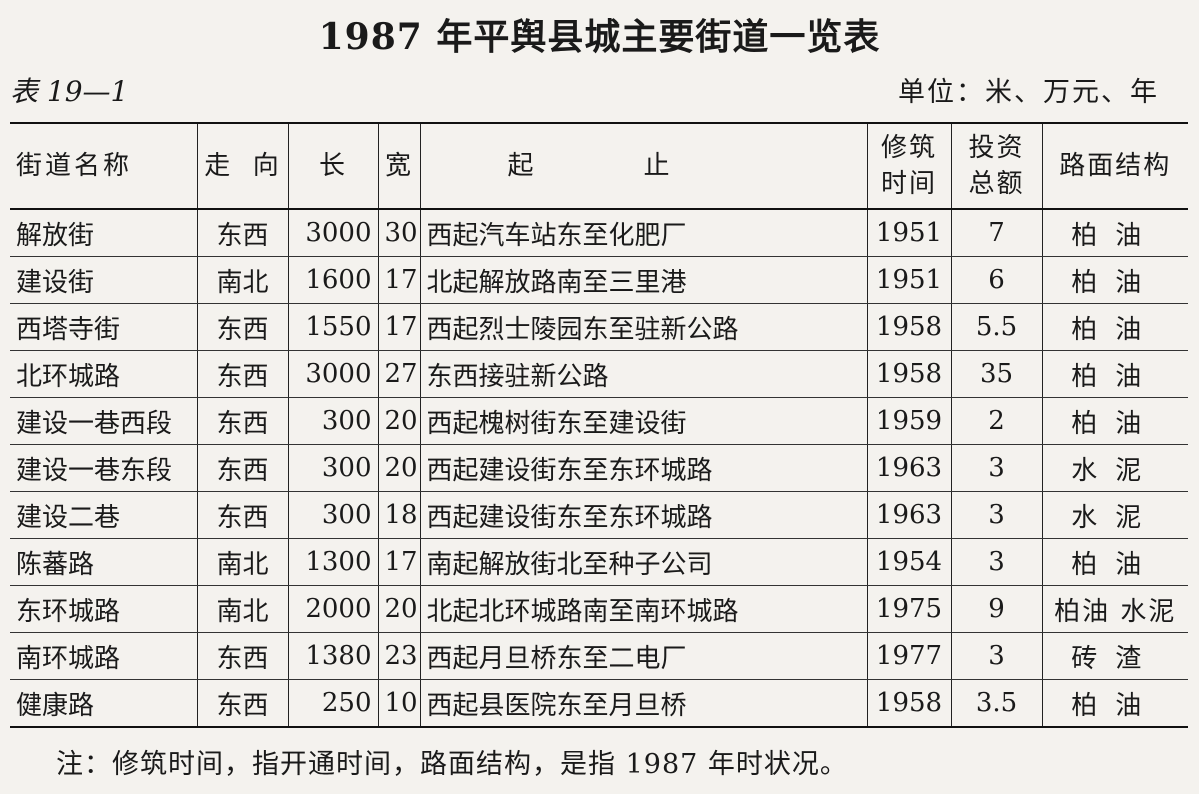 The height and width of the screenshot is (794, 1199). Describe the element at coordinates (599, 37) in the screenshot. I see `page-title: 1987 年平舆县城主要街道一览表` at that location.